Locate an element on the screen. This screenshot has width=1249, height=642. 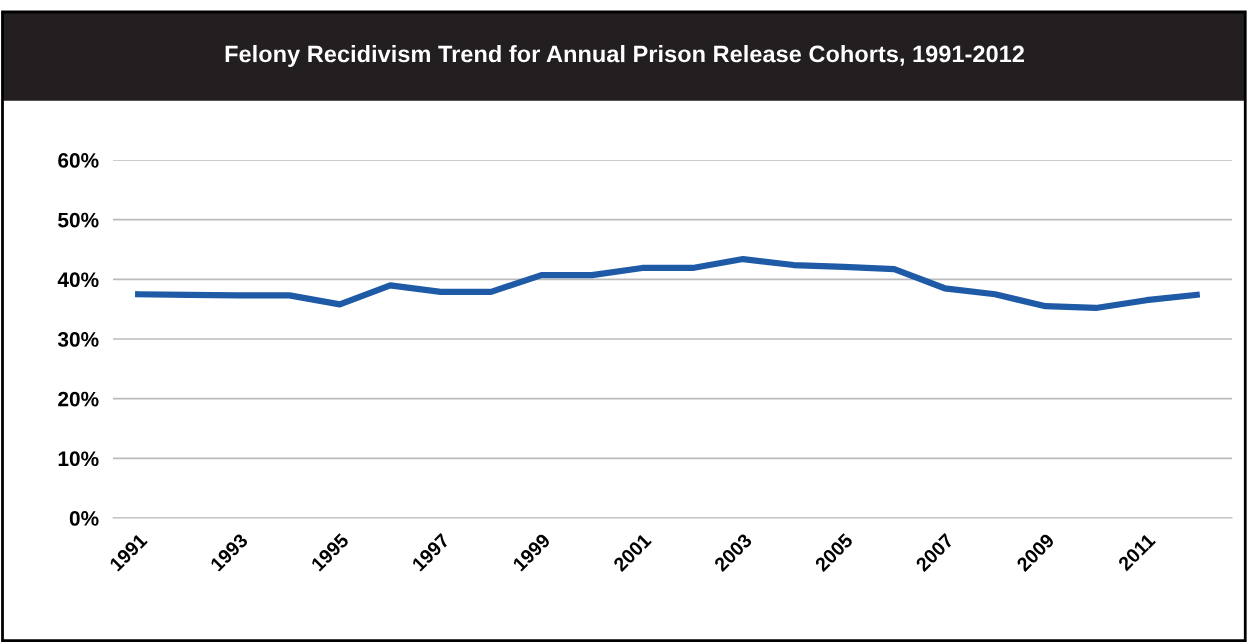
y-tick-label: 40% is located at coordinates (78, 280).